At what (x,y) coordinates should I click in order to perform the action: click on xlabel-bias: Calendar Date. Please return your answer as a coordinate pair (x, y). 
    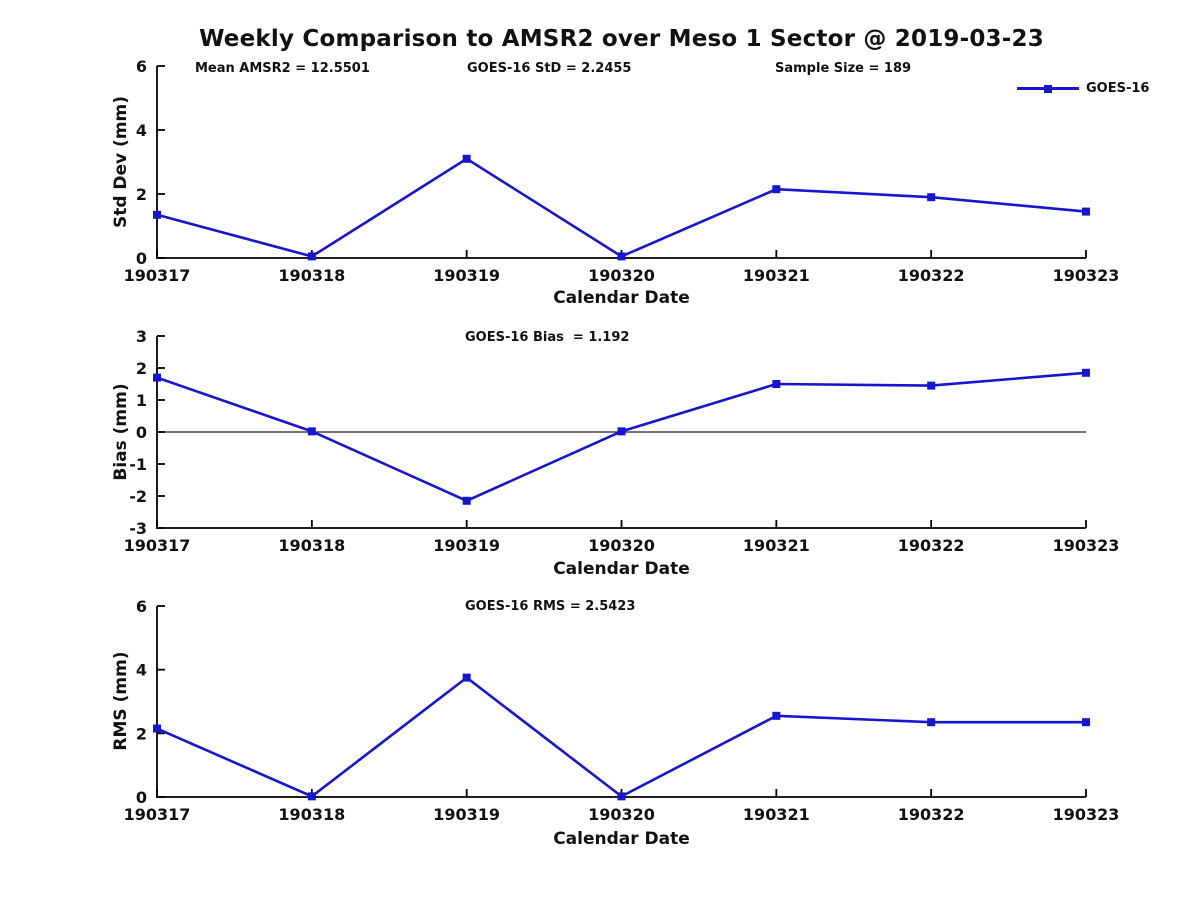
    Looking at the image, I should click on (621, 569).